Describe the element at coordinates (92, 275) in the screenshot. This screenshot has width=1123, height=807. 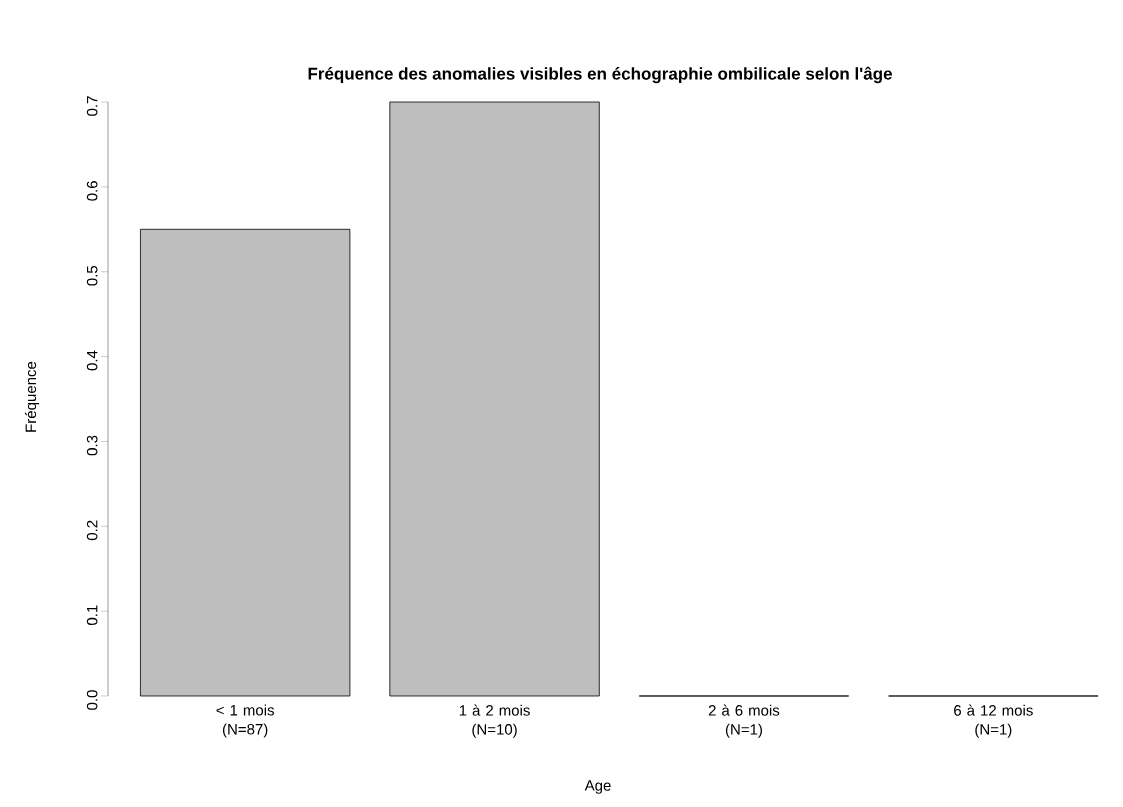
I see `y-tick-label: 0.5` at that location.